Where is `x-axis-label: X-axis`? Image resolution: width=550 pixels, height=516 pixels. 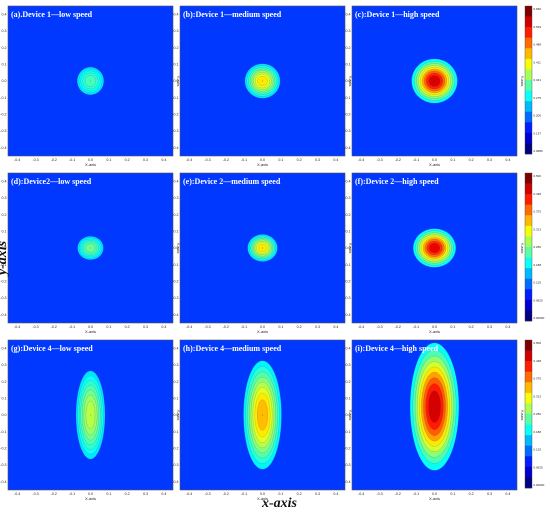
x-axis-label: X-axis is located at coordinates (434, 164).